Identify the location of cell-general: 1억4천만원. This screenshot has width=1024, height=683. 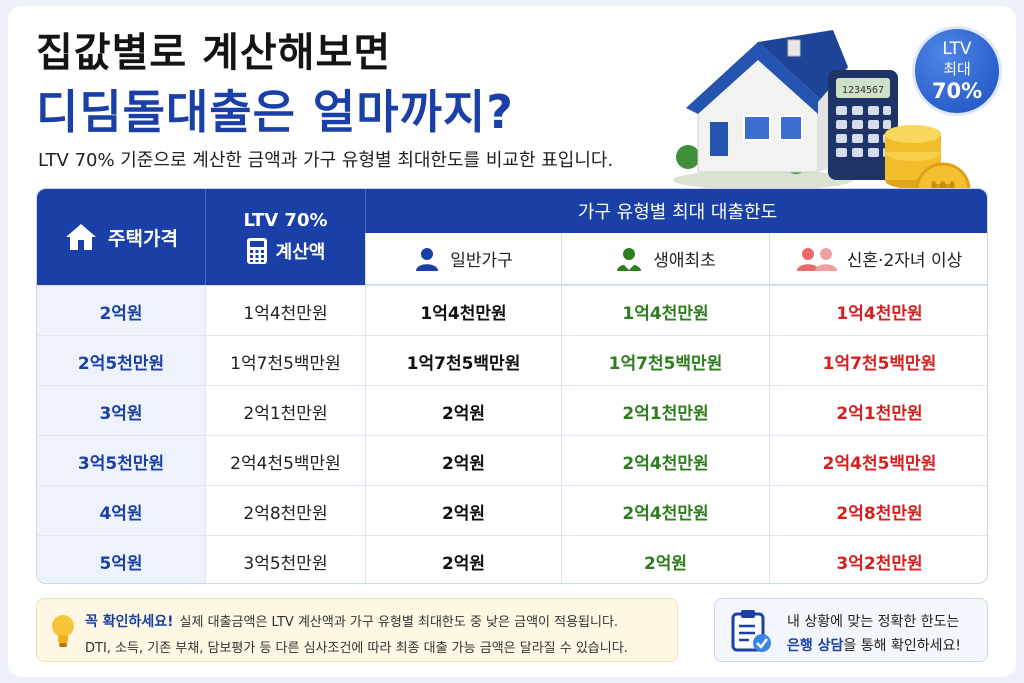
(463, 311).